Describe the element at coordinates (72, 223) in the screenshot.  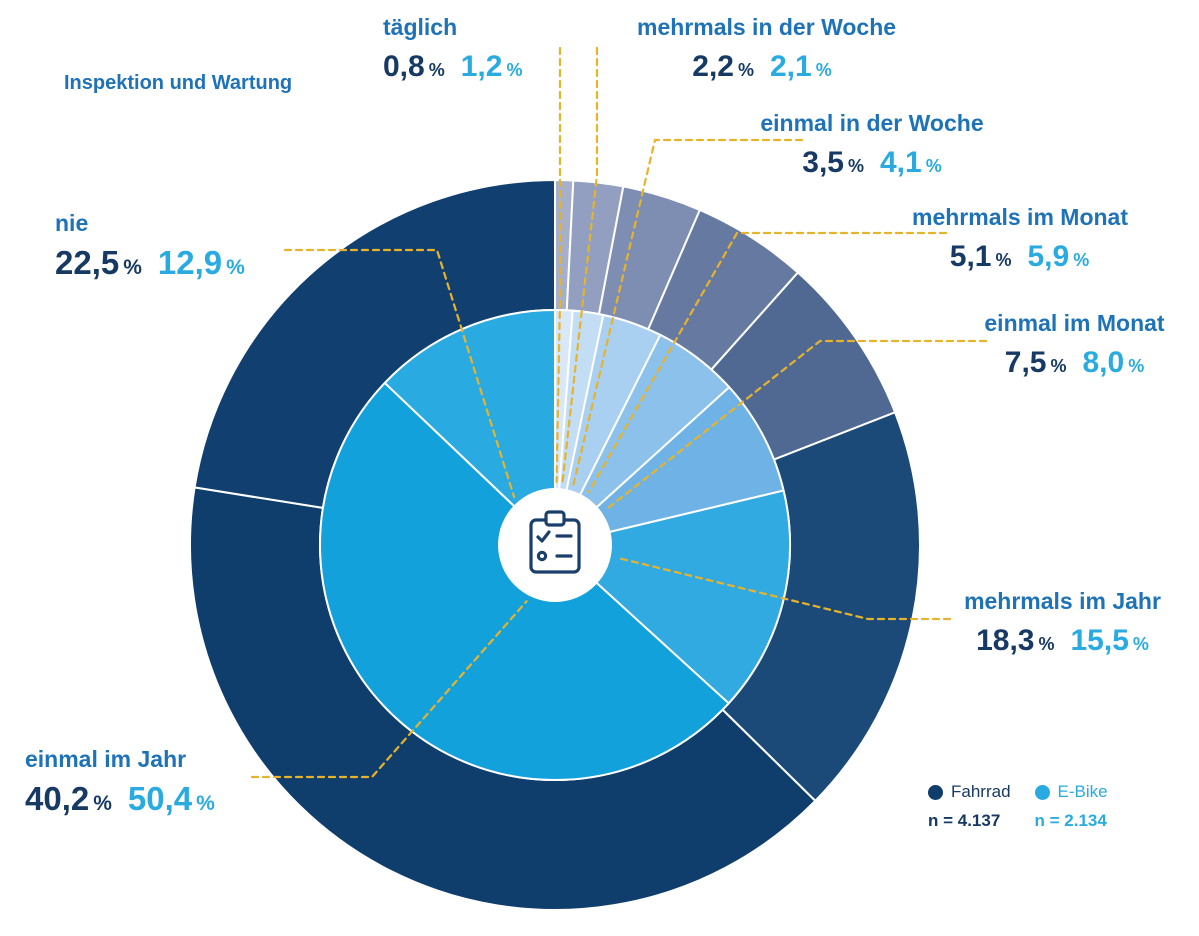
I see `category-label: nie` at that location.